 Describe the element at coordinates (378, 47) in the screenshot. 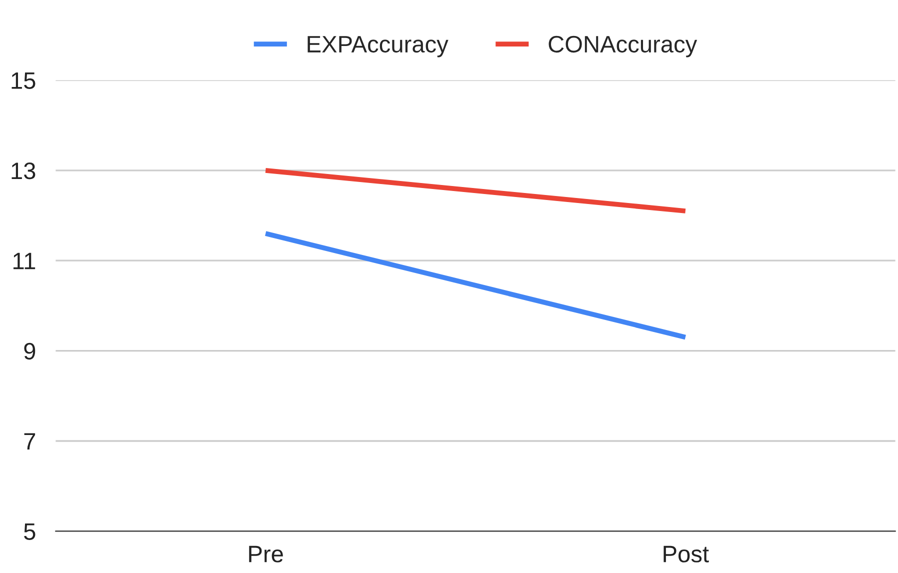

I see `legend-label: EXPAccuracy` at that location.